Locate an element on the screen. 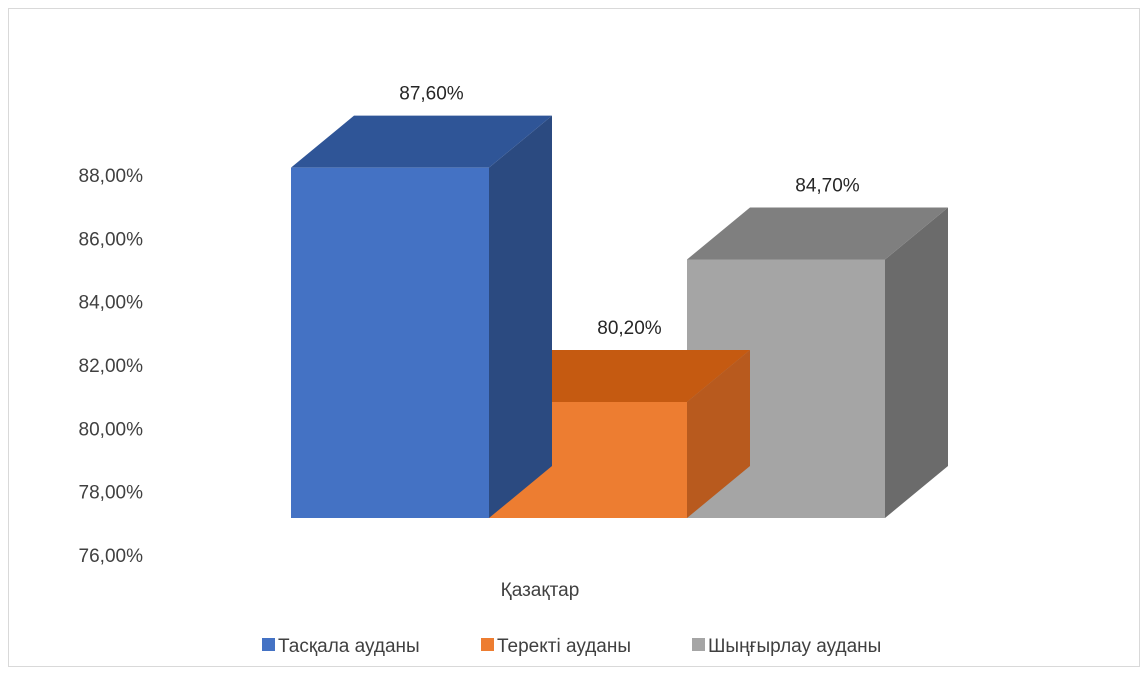 This screenshot has height=675, width=1148. y-tick-label: 88,00% is located at coordinates (111, 176).